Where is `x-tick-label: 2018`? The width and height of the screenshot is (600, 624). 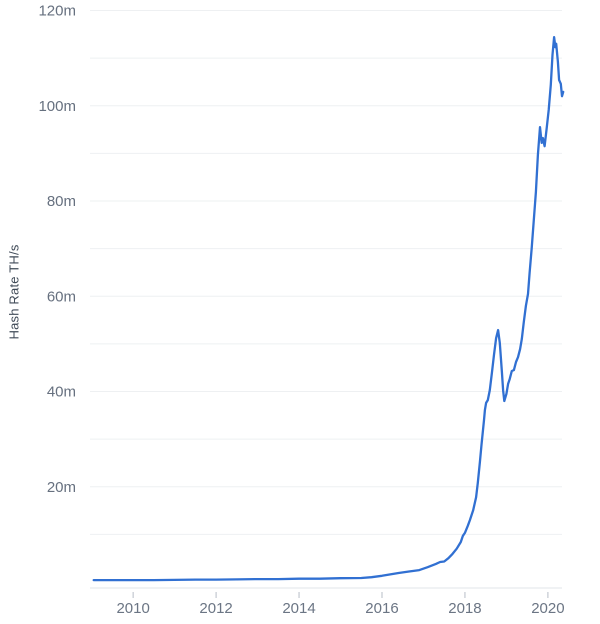 x-tick-label: 2018 is located at coordinates (464, 608).